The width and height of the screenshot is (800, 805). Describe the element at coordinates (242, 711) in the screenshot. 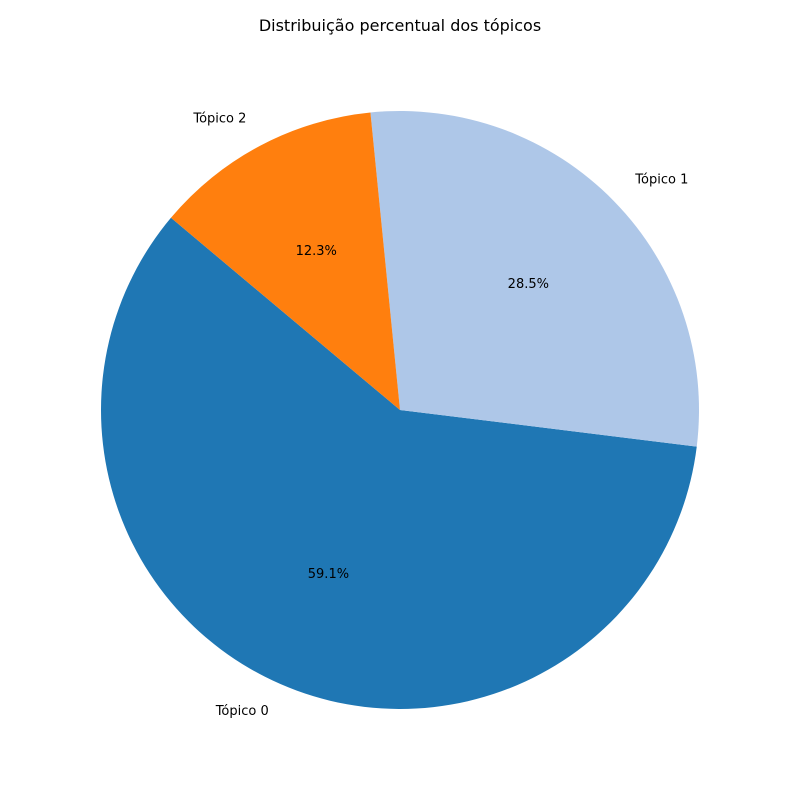

I see `slice-label-0: Tópico 0` at that location.